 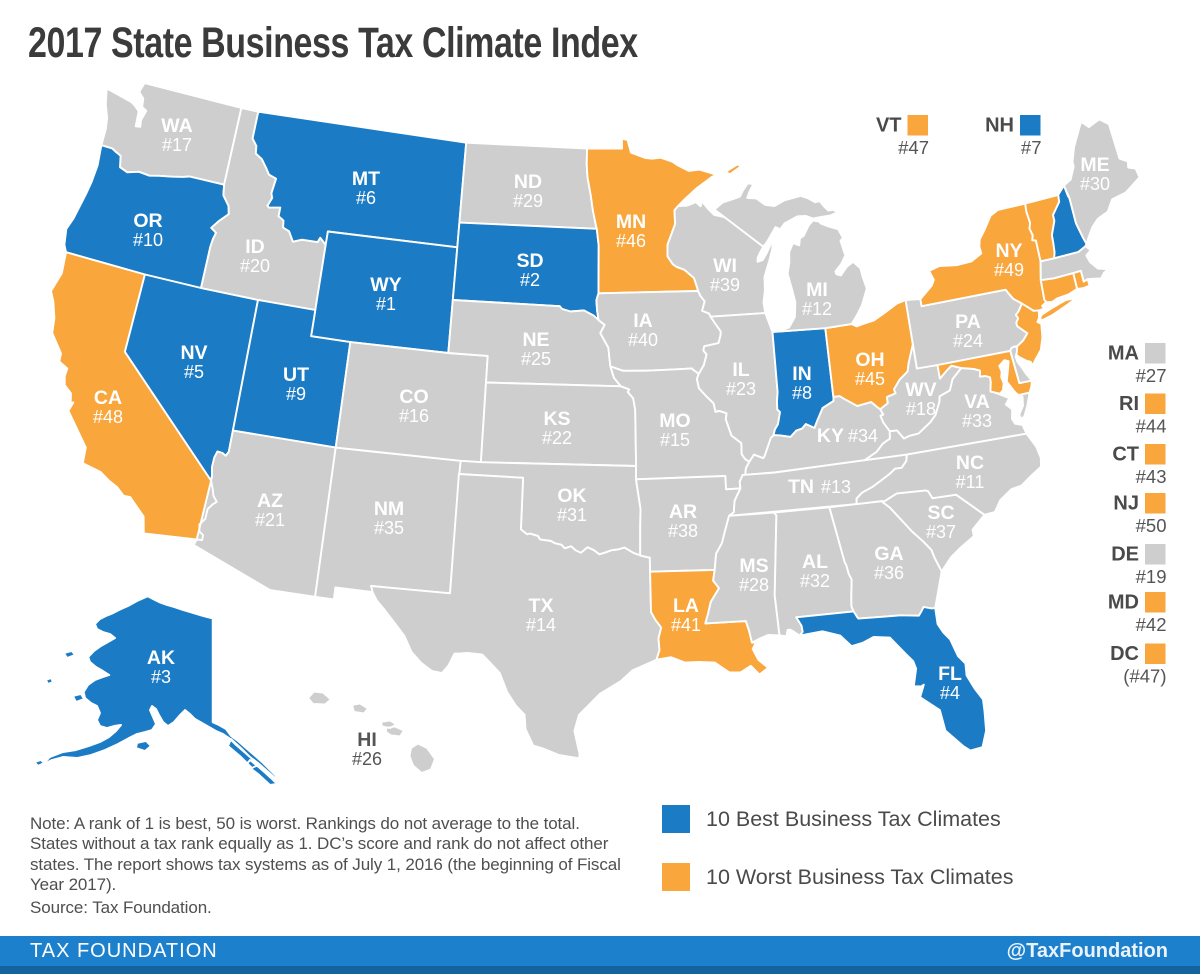 What do you see at coordinates (1151, 525) in the screenshot?
I see `svg-text: #50` at bounding box center [1151, 525].